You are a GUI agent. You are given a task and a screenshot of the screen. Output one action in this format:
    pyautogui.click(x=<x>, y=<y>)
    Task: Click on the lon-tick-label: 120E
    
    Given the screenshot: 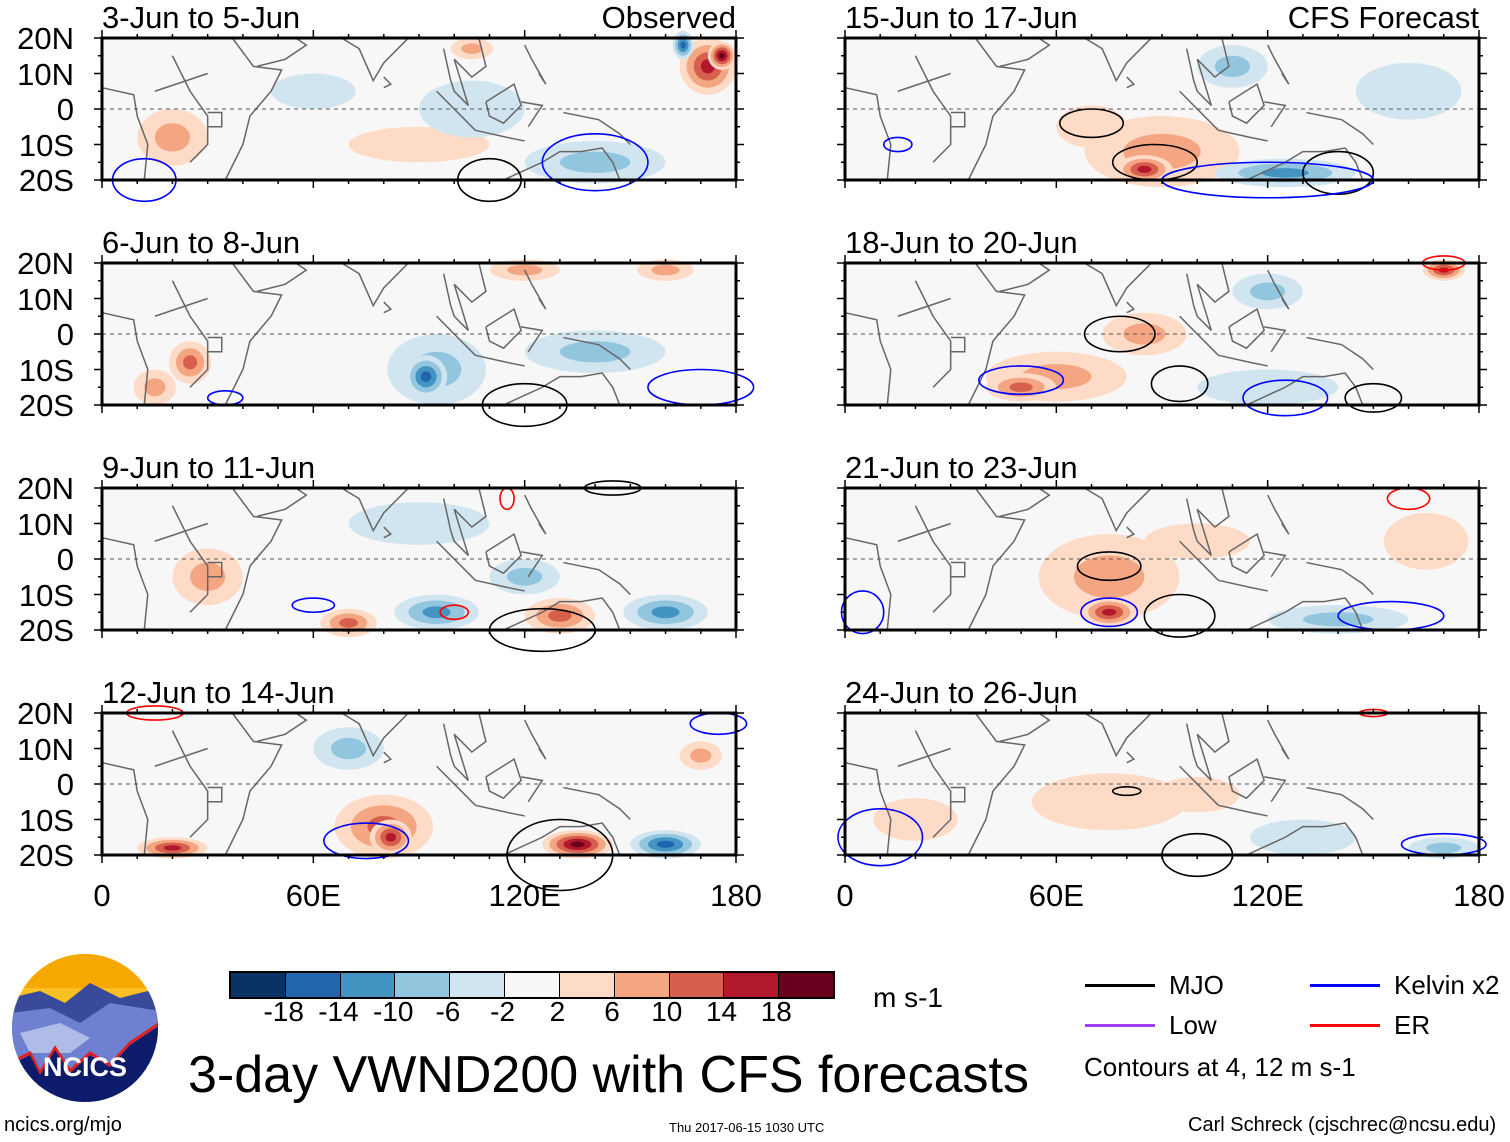 What is the action you would take?
    pyautogui.click(x=1267, y=895)
    